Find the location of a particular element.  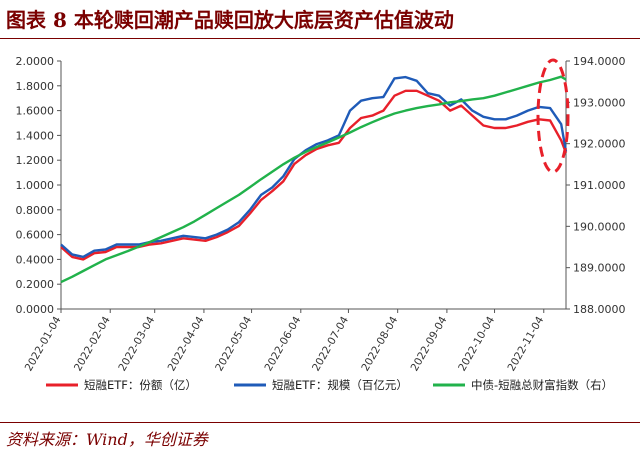

y-left-tick-label: 1.6000 is located at coordinates (35, 111).